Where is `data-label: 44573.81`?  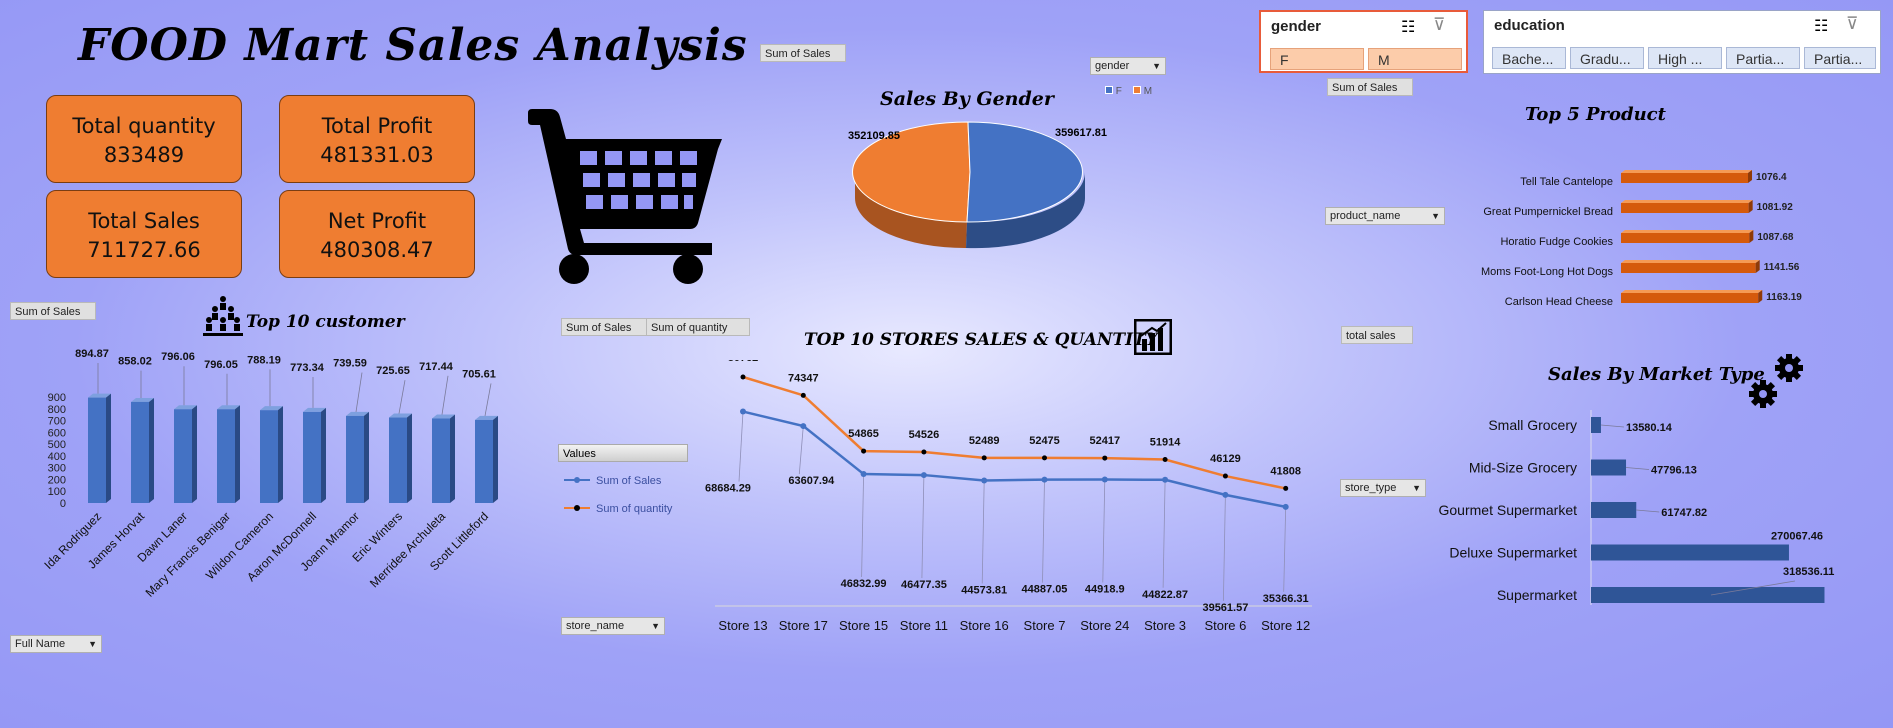
data-label: 44573.81 is located at coordinates (984, 591).